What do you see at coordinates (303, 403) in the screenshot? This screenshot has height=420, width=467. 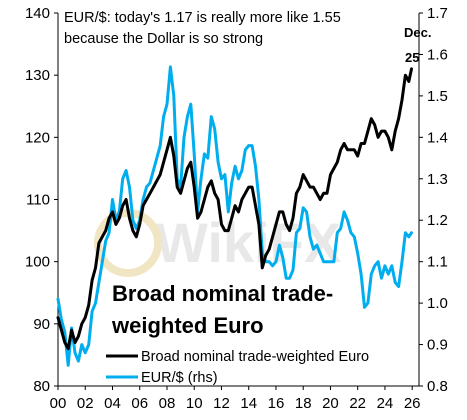 I see `x-tick-label: 18` at bounding box center [303, 403].